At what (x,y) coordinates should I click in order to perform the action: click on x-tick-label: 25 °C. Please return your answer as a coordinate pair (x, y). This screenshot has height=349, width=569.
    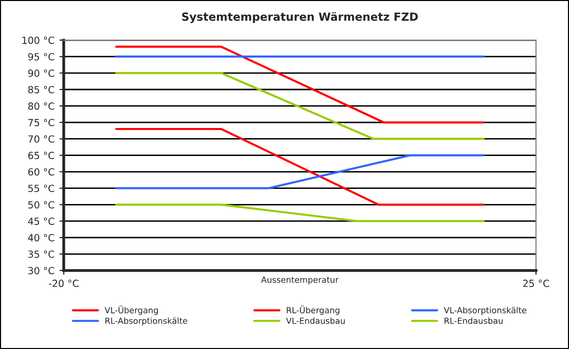
    Looking at the image, I should click on (536, 284).